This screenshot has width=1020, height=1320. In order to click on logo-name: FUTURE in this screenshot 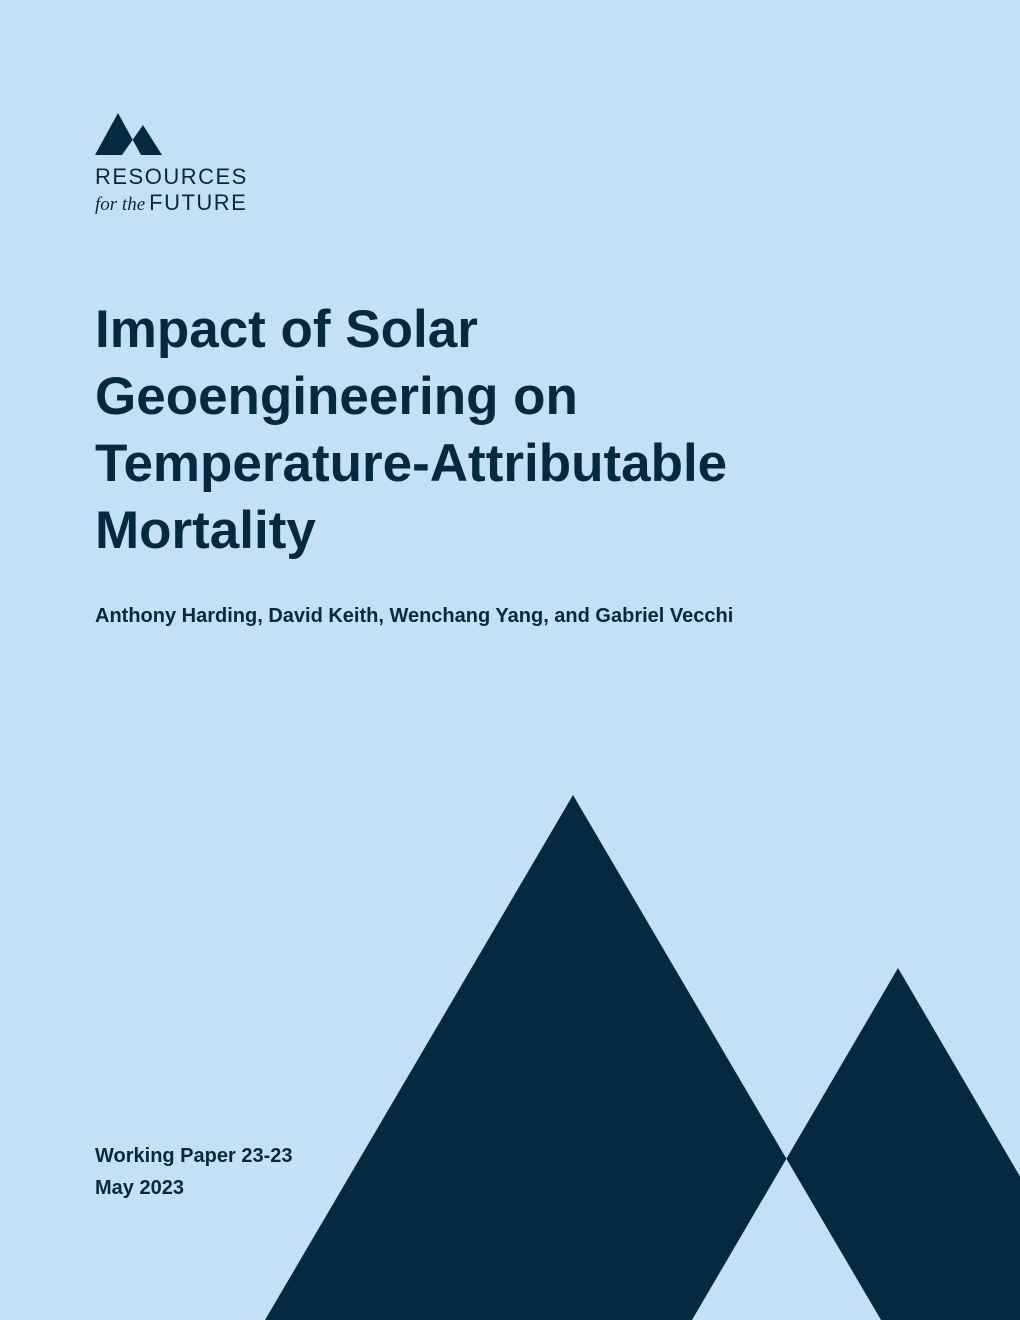, I will do `click(198, 202)`.